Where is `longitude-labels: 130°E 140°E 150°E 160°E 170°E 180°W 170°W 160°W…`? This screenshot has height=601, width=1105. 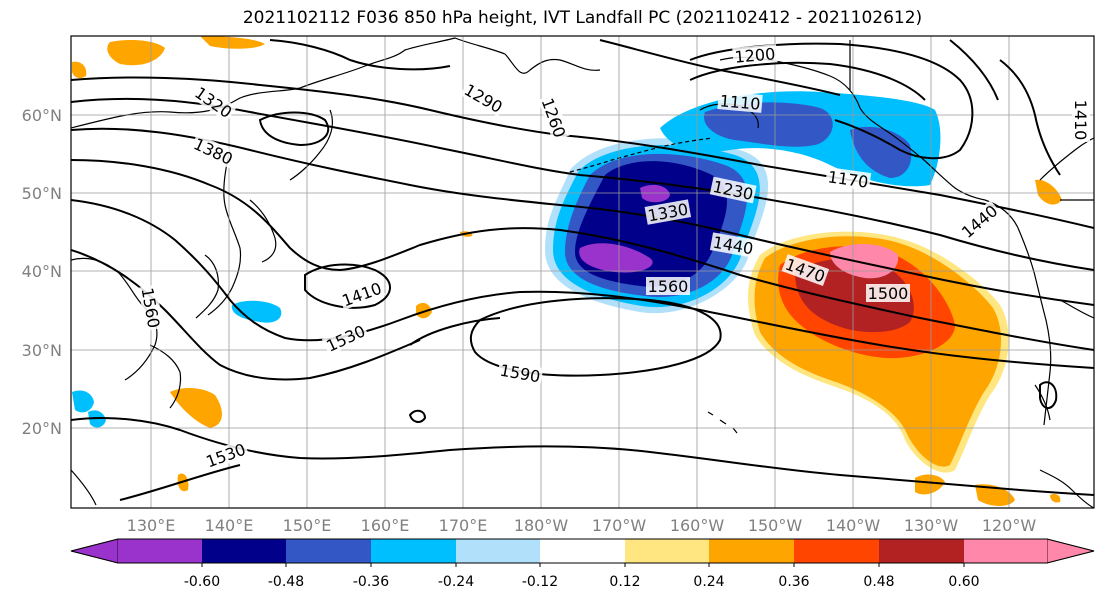
longitude-labels: 130°E 140°E 150°E 160°E 170°E 180°W 170°W 160°W… is located at coordinates (582, 525).